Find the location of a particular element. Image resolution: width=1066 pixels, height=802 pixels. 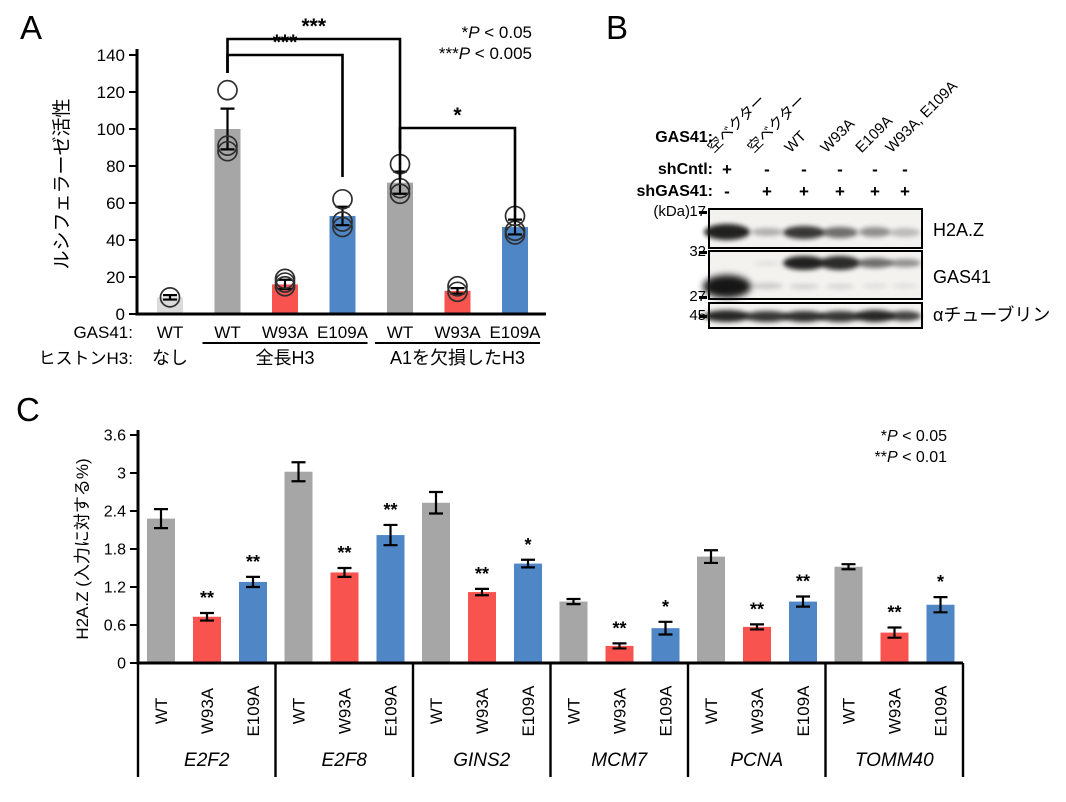

blot-target-label: αチューブリン is located at coordinates (992, 315).